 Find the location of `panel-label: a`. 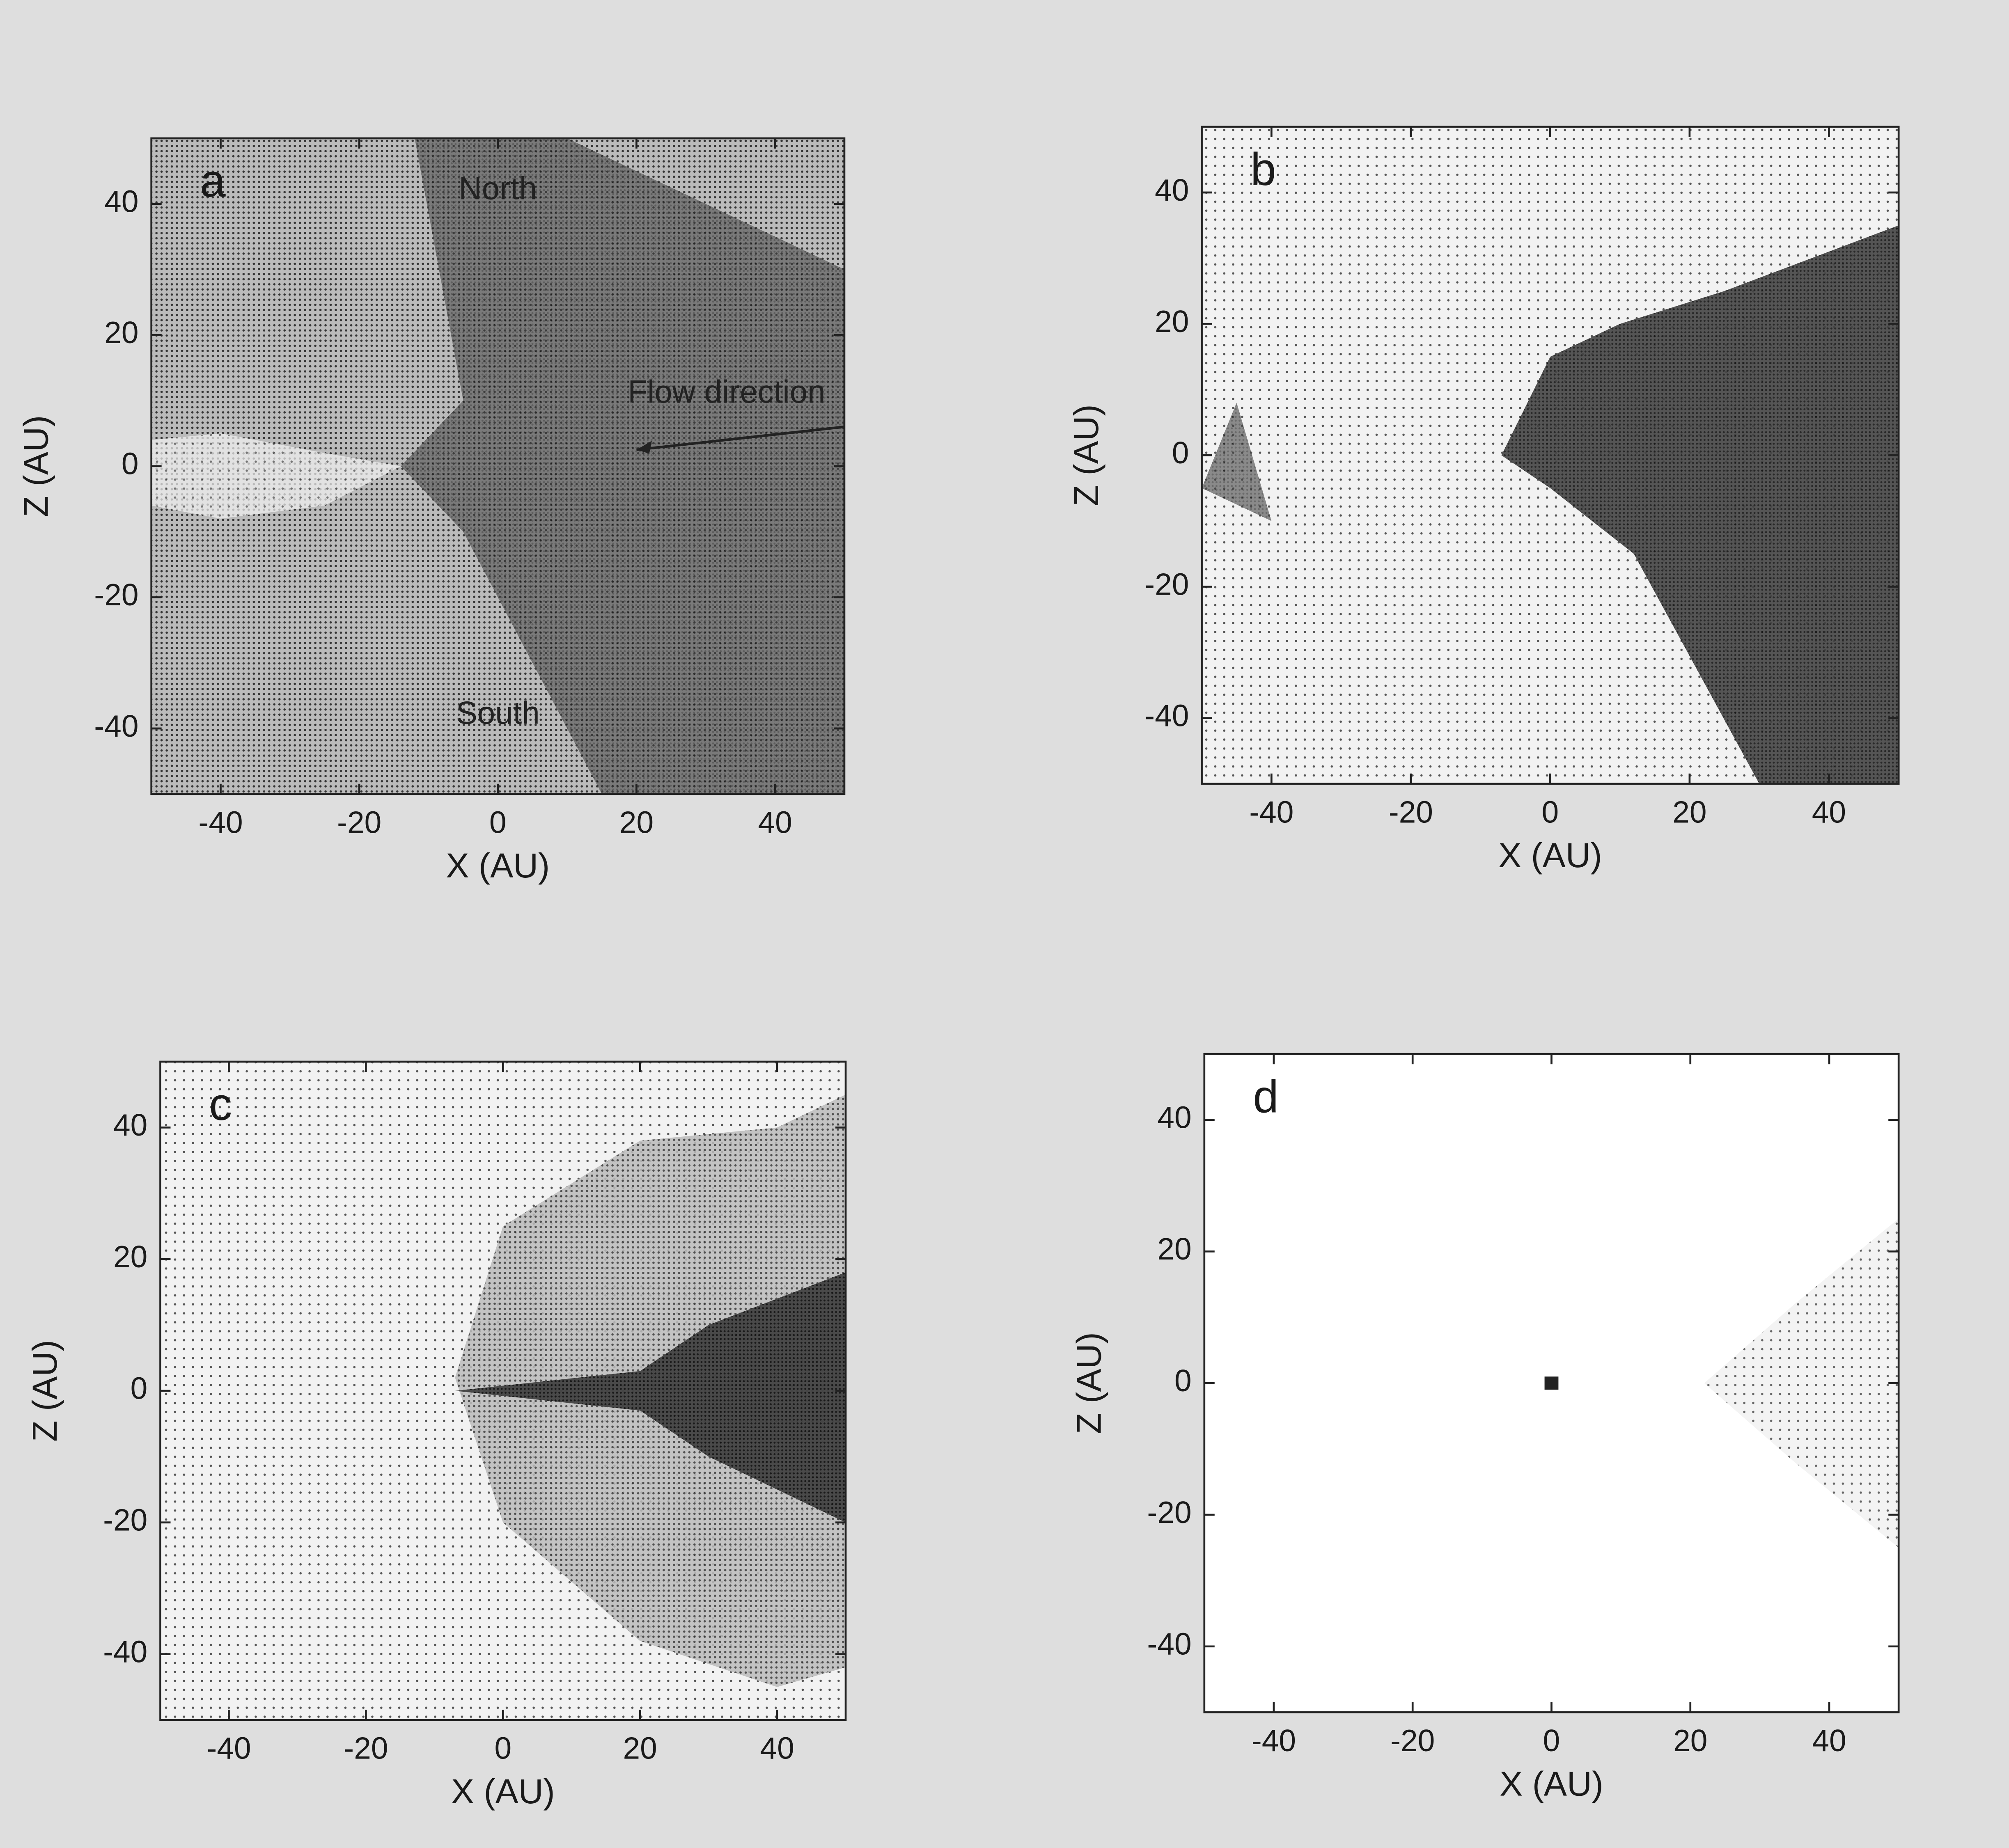

panel-label: a is located at coordinates (213, 181).